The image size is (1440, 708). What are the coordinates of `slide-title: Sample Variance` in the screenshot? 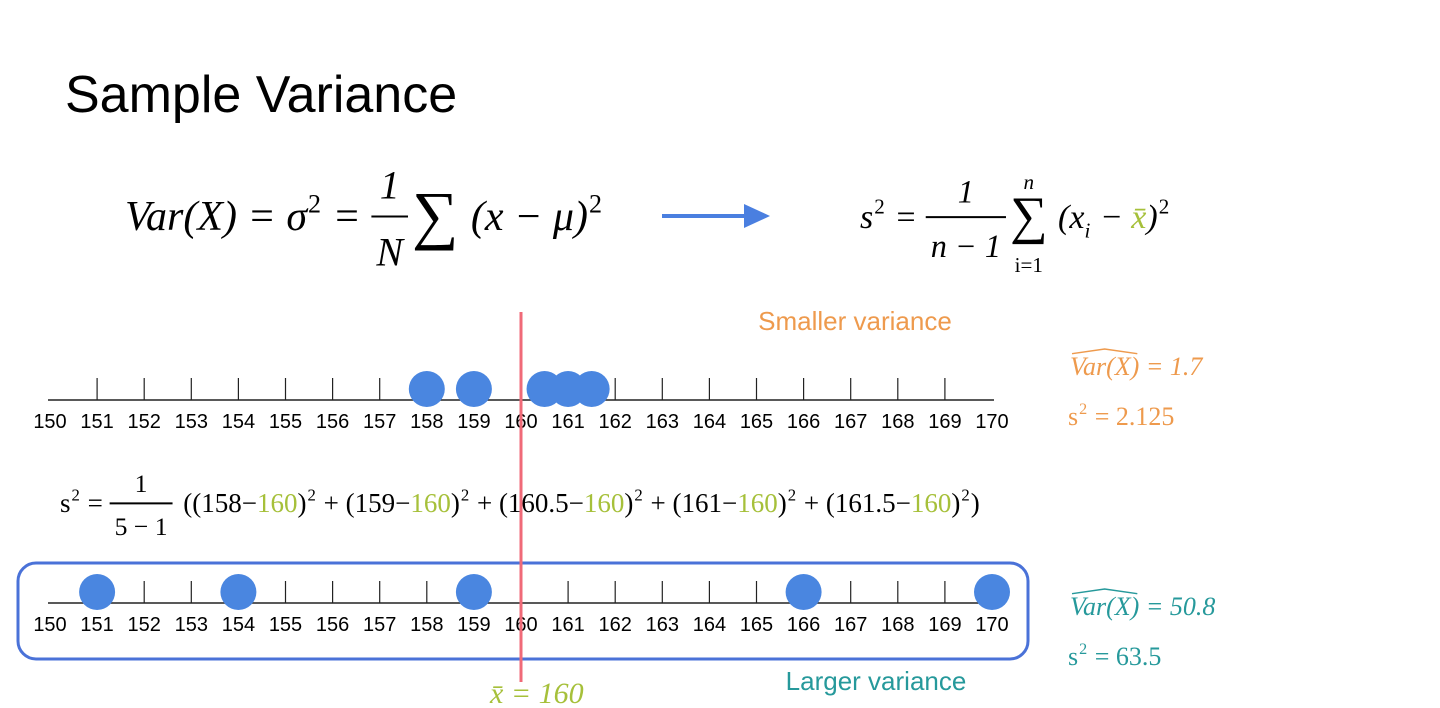 It's located at (261, 95).